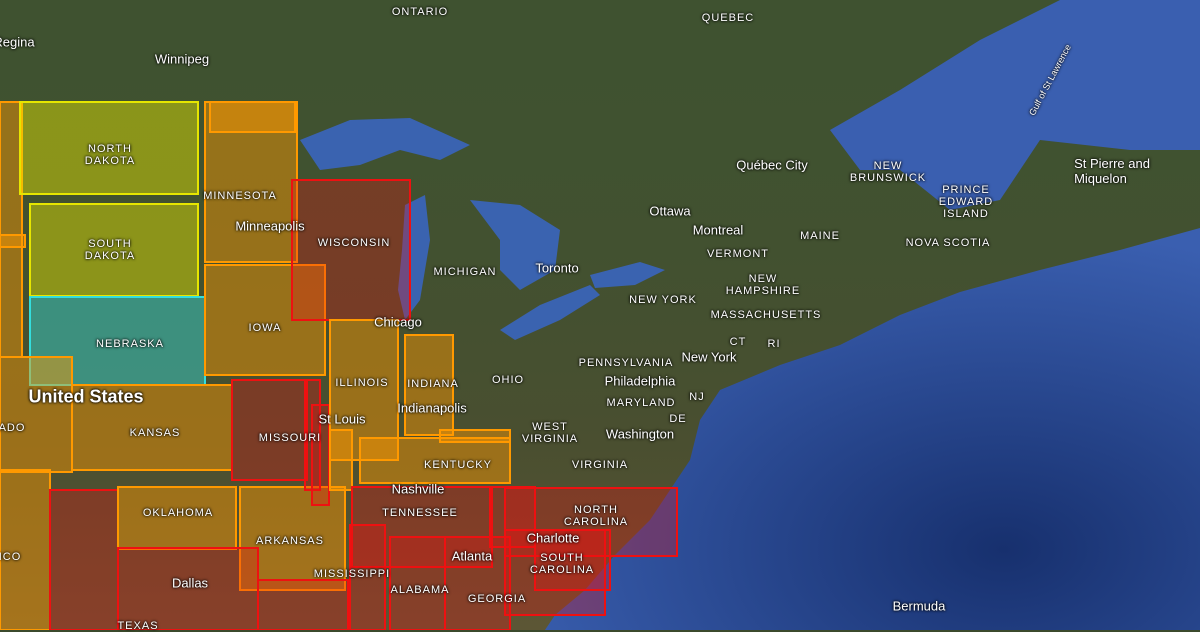 Image resolution: width=1200 pixels, height=632 pixels. I want to click on st-louis-label: St Louis, so click(342, 419).